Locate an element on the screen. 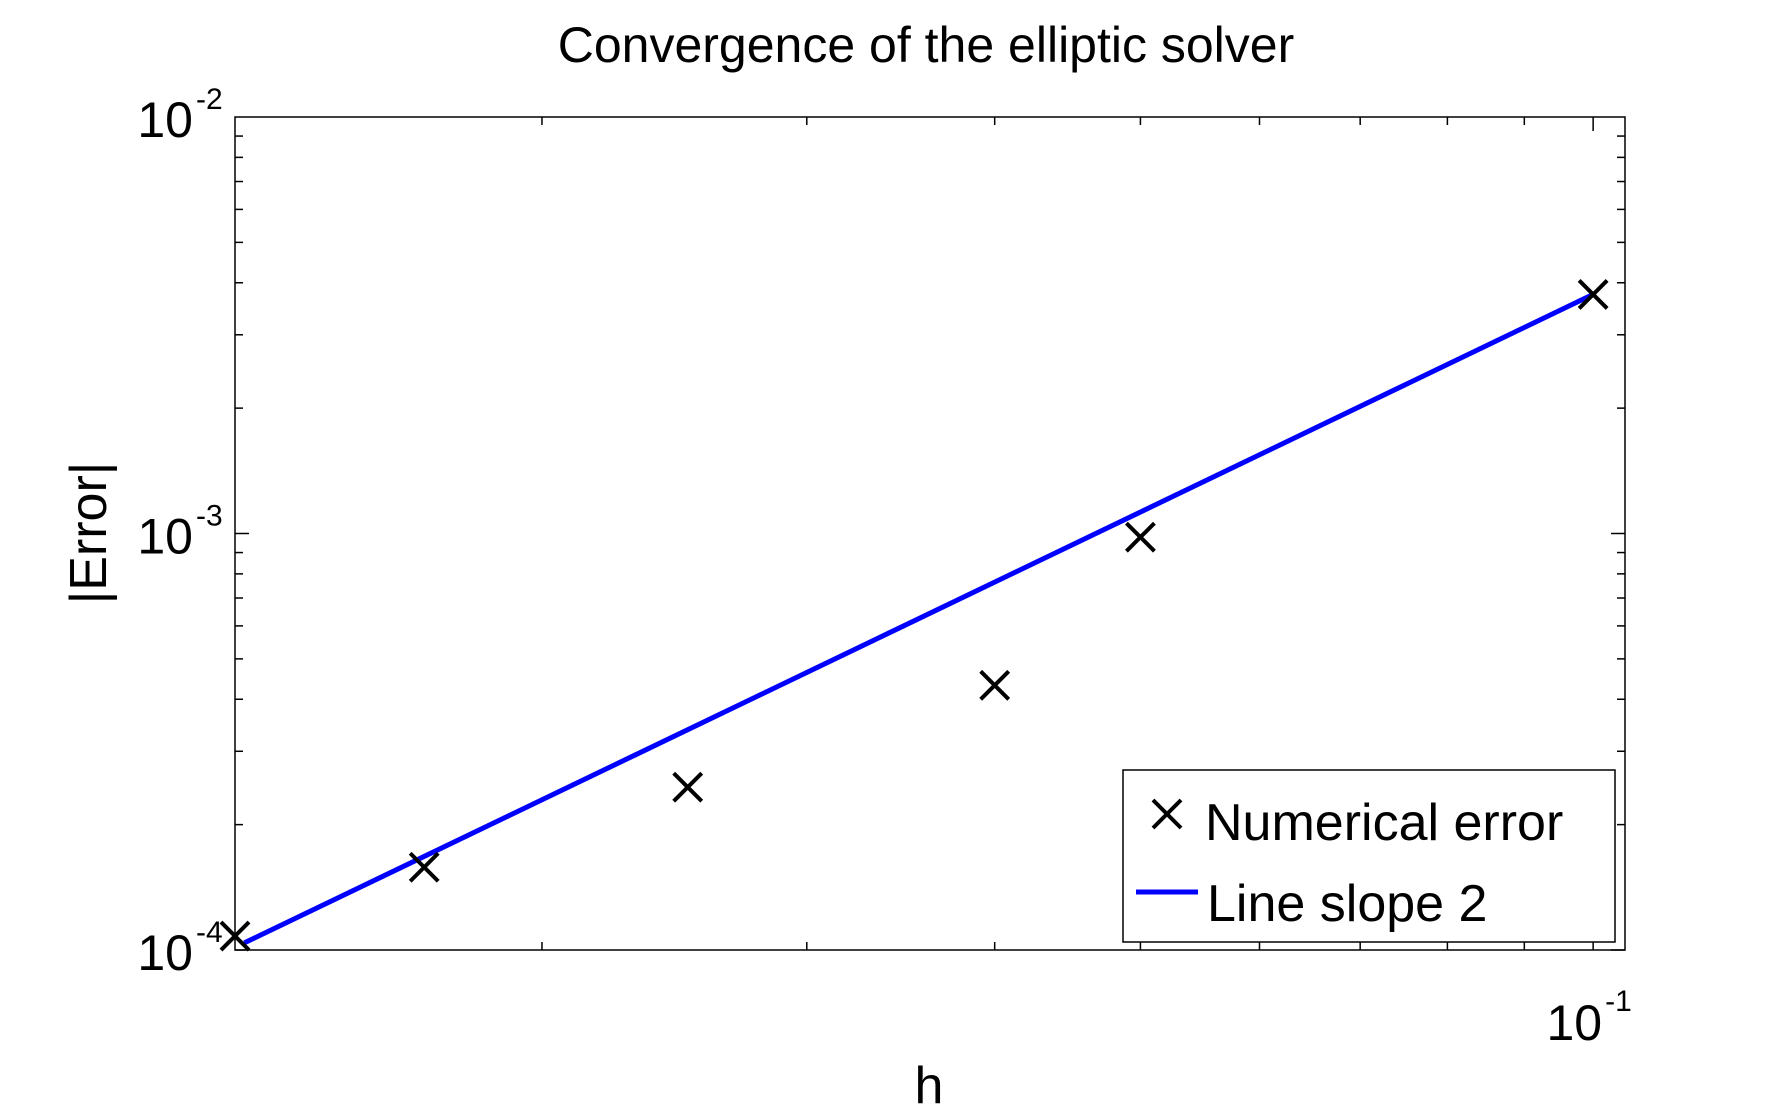 Image resolution: width=1778 pixels, height=1110 pixels. legend: Numerical error Line slope 2 is located at coordinates (1369, 856).